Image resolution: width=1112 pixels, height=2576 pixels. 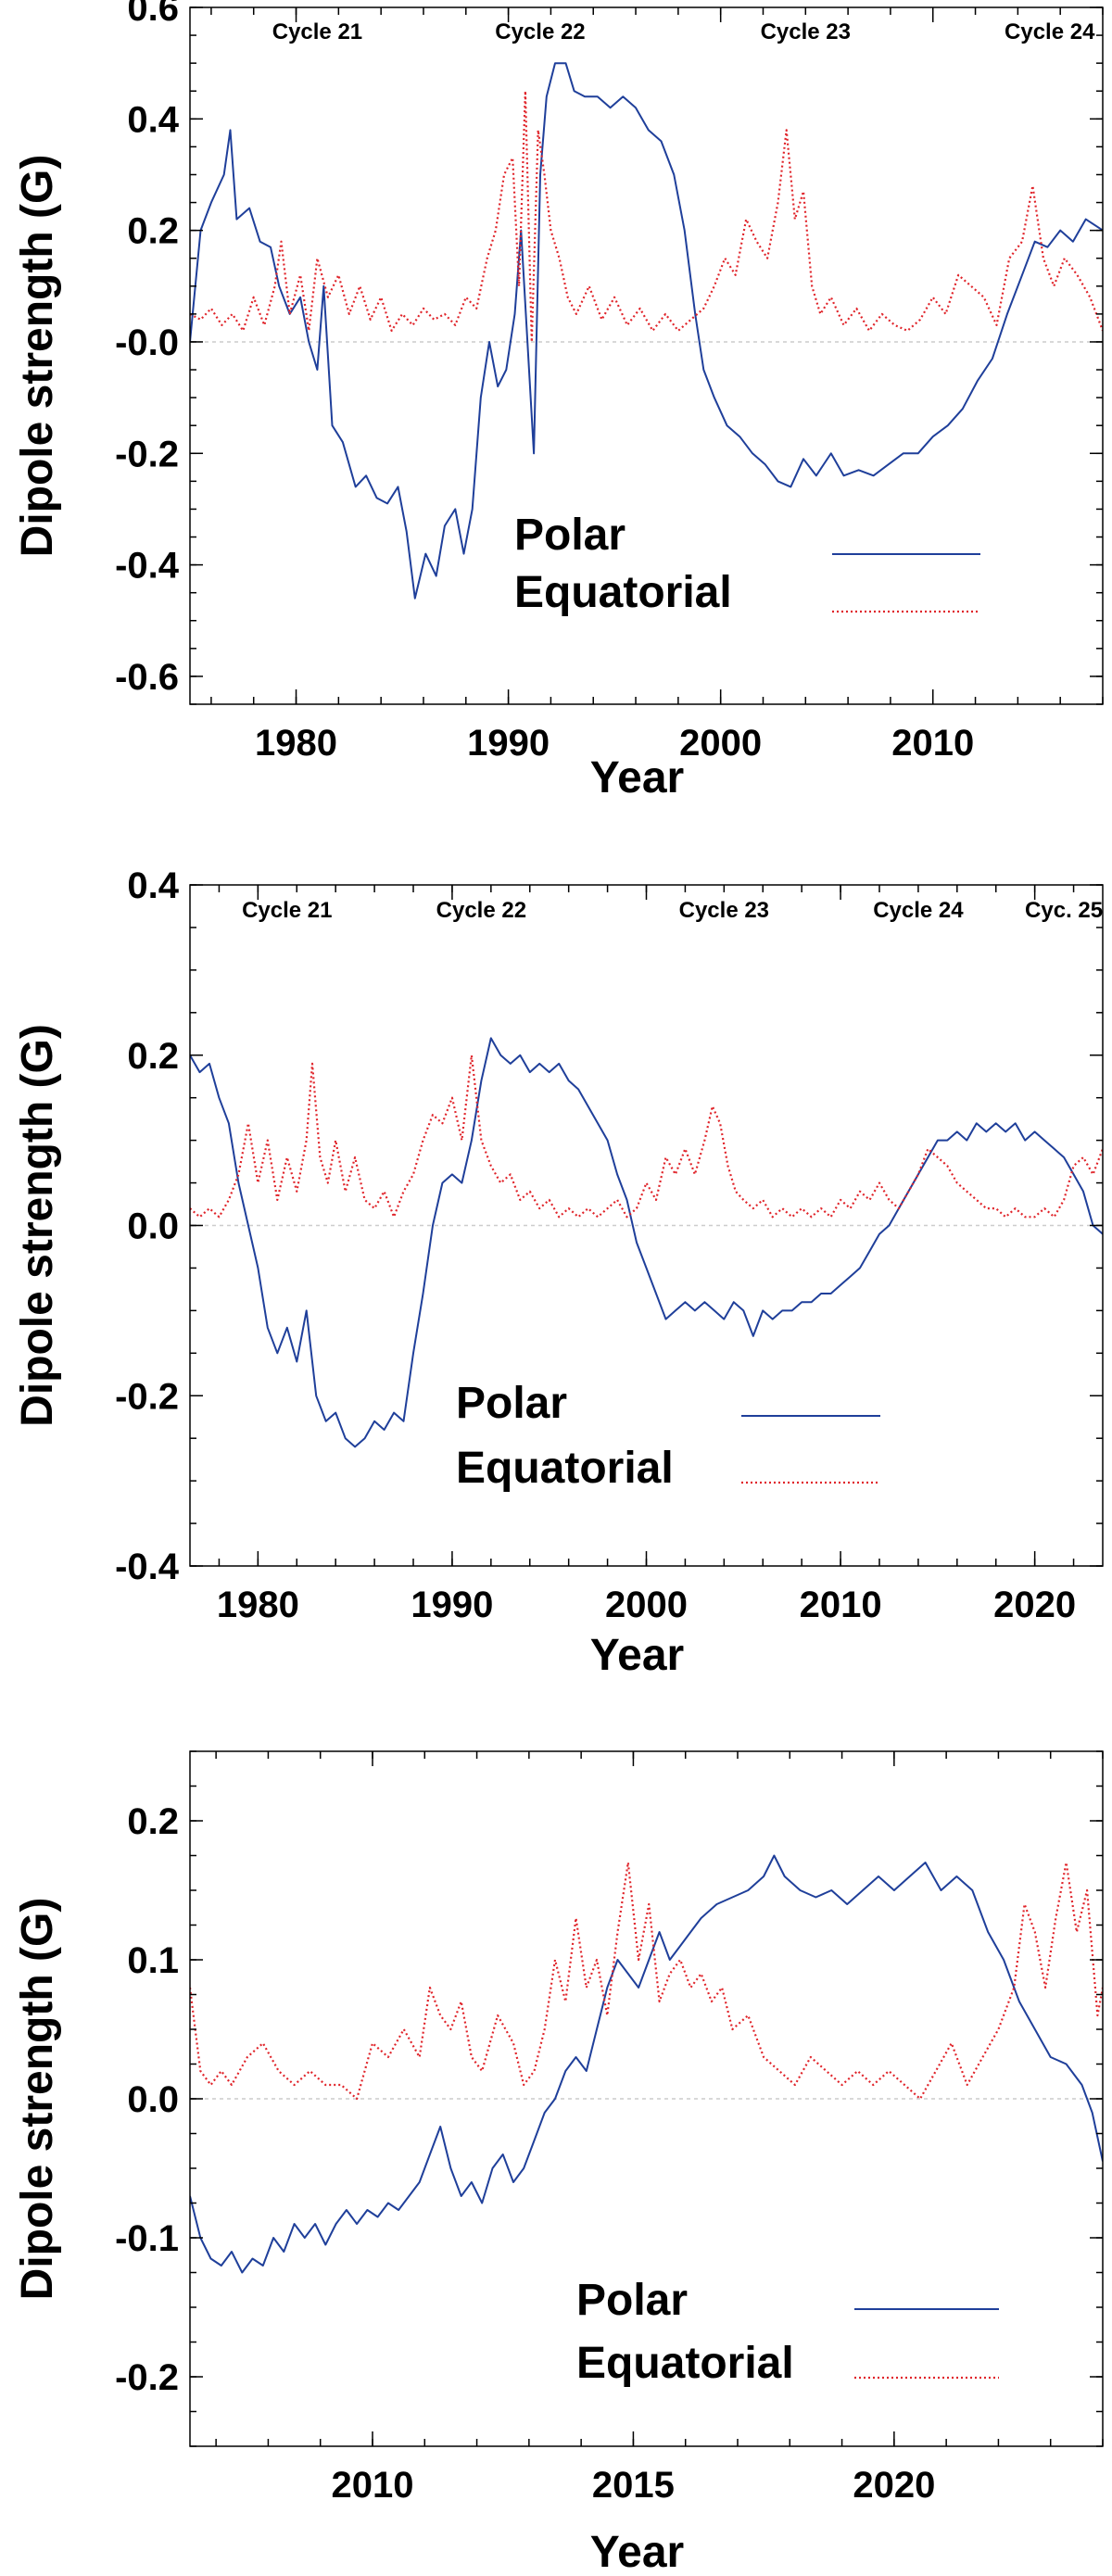 What do you see at coordinates (1064, 911) in the screenshot?
I see `cycle-label: Cyc. 25` at bounding box center [1064, 911].